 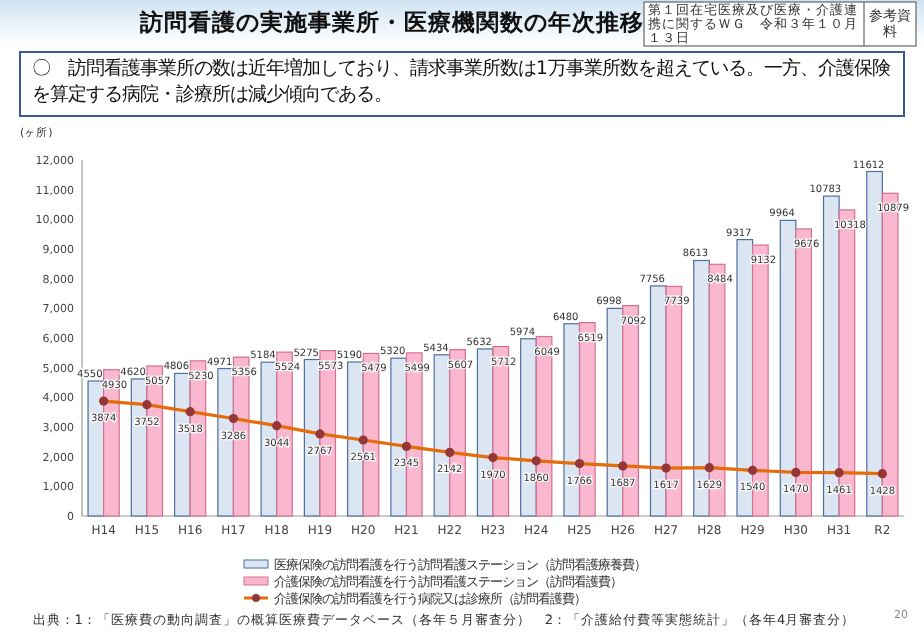 What do you see at coordinates (392, 22) in the screenshot?
I see `title: 訪問看護の実施事業所・医療機関数の年次推移` at bounding box center [392, 22].